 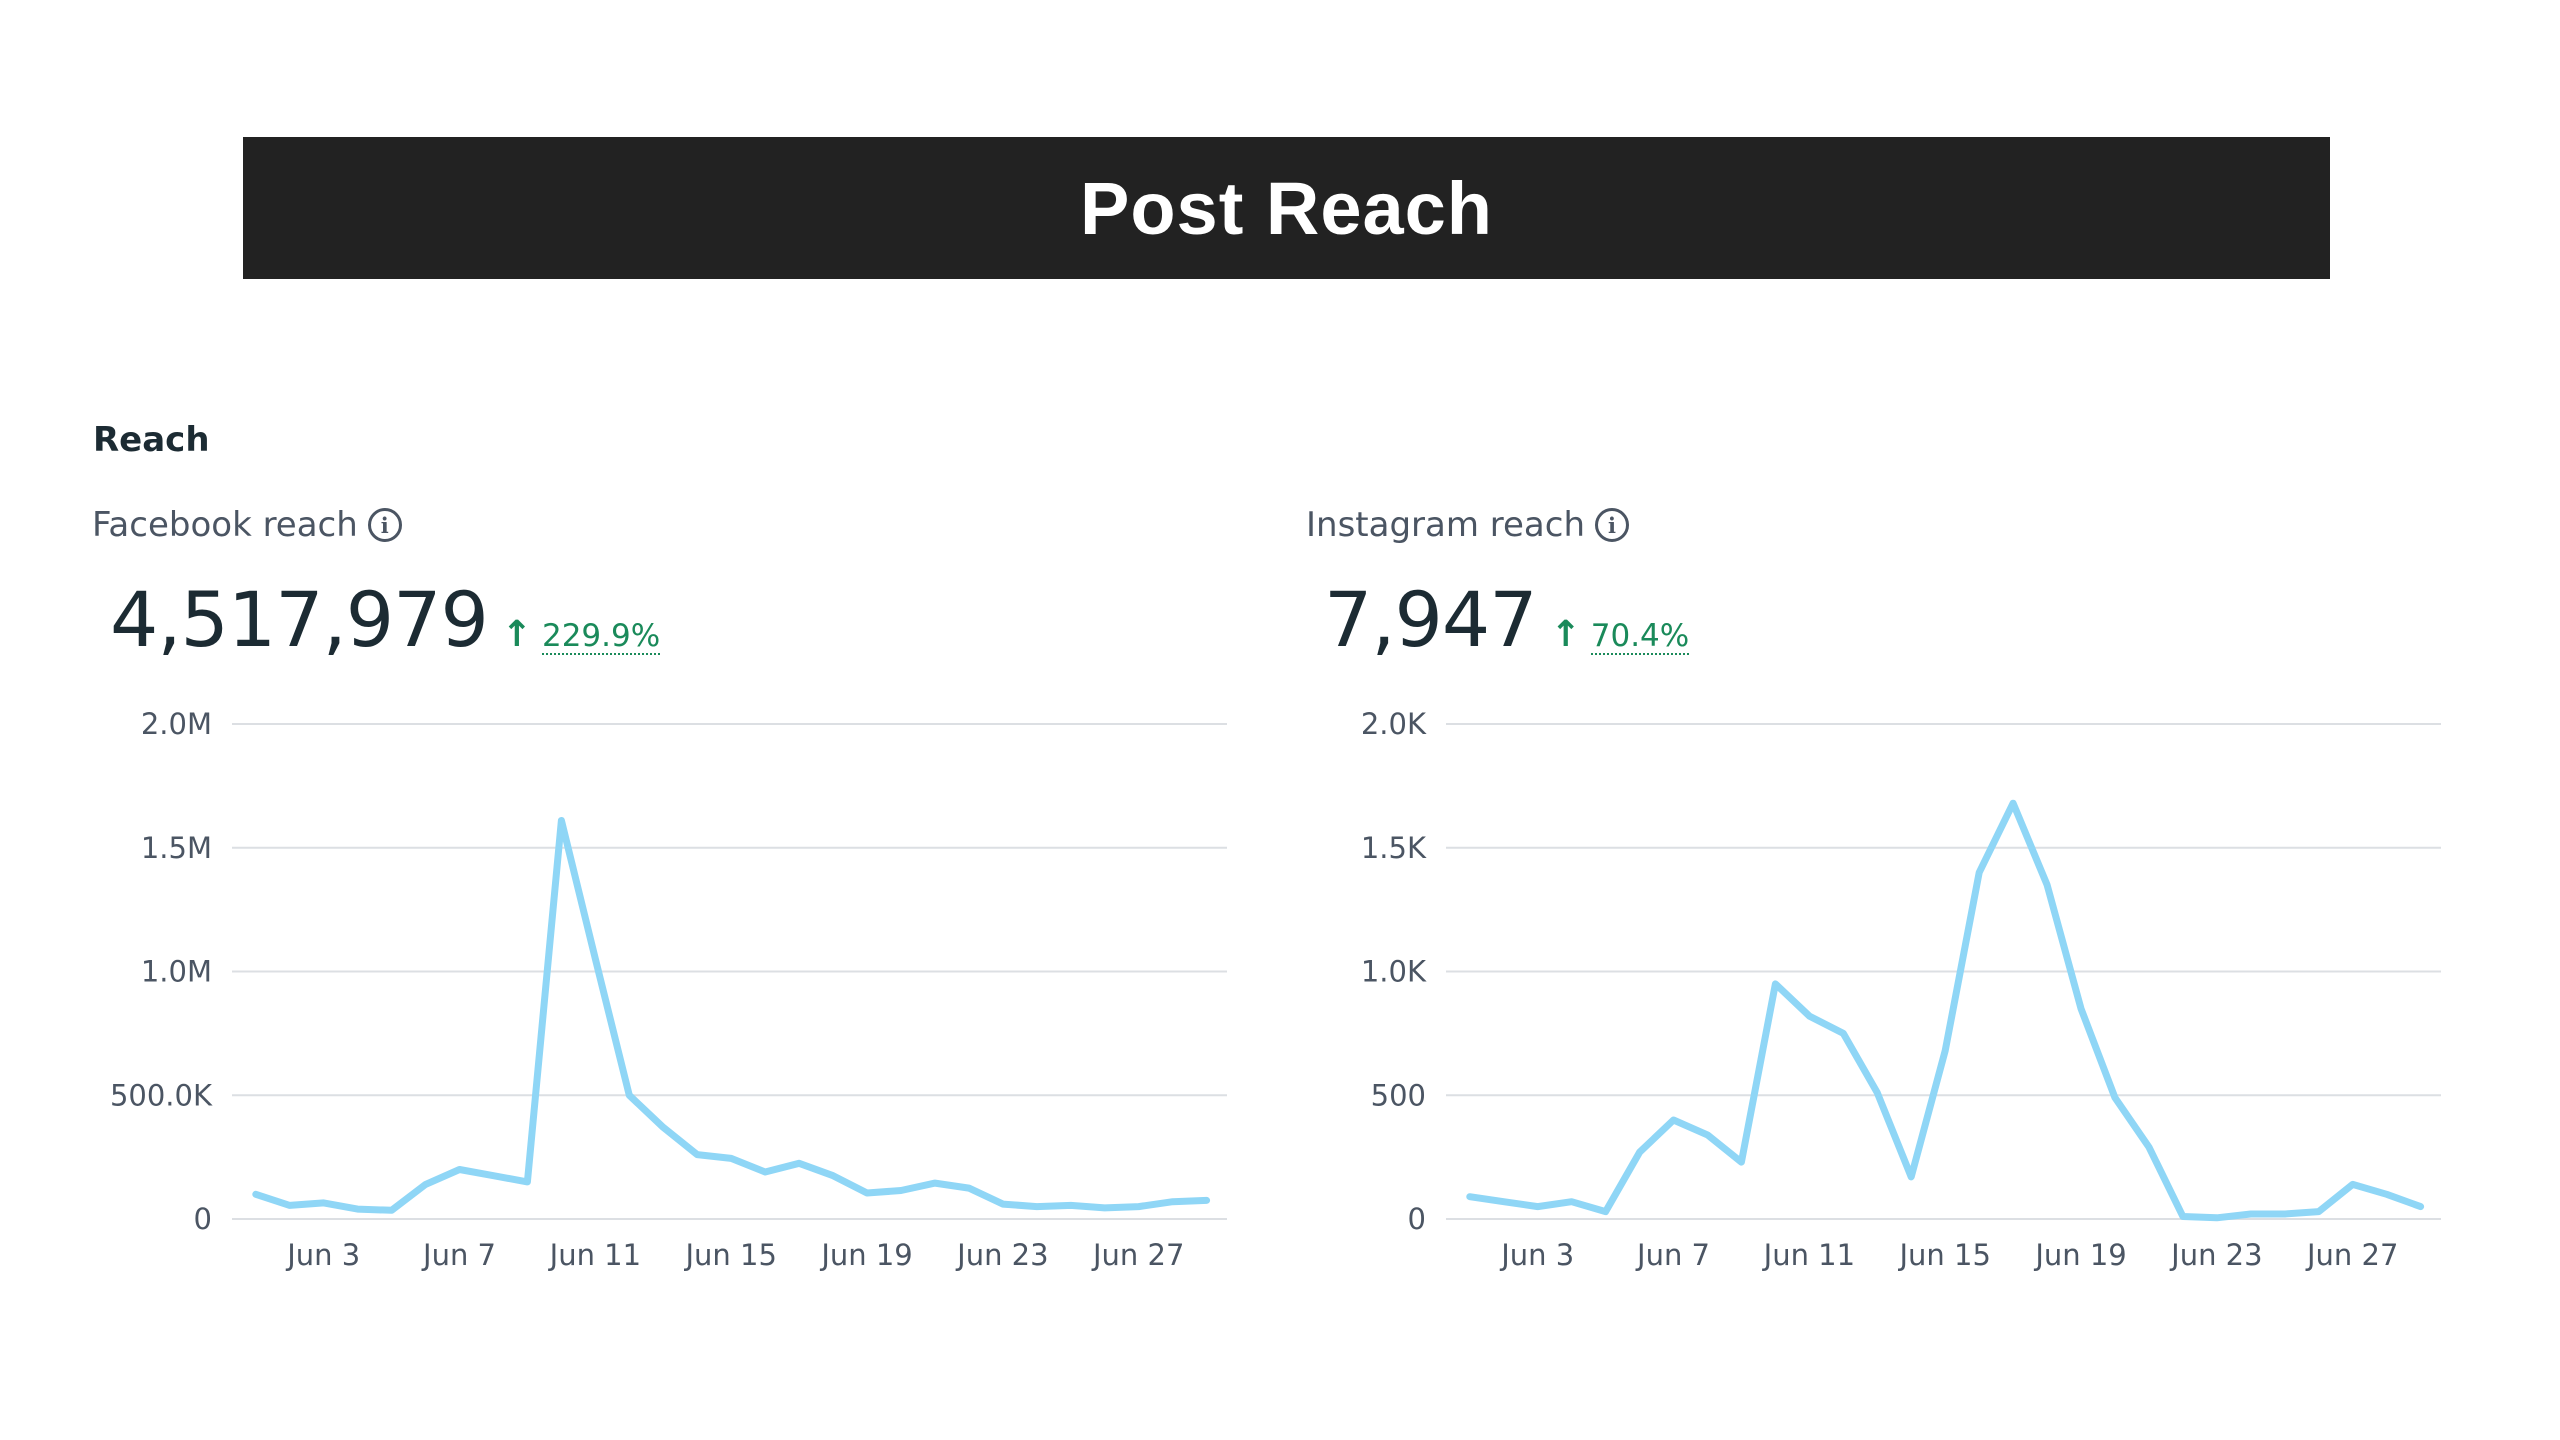 I want to click on section-title: Reach, so click(x=151, y=440).